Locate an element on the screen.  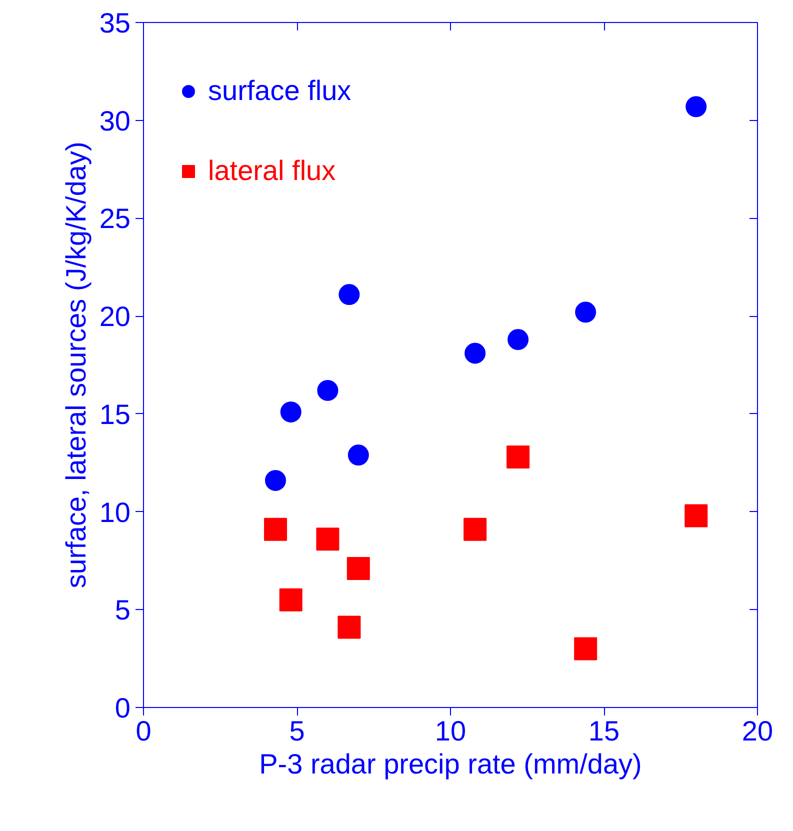
legend-label: lateral flux is located at coordinates (272, 171).